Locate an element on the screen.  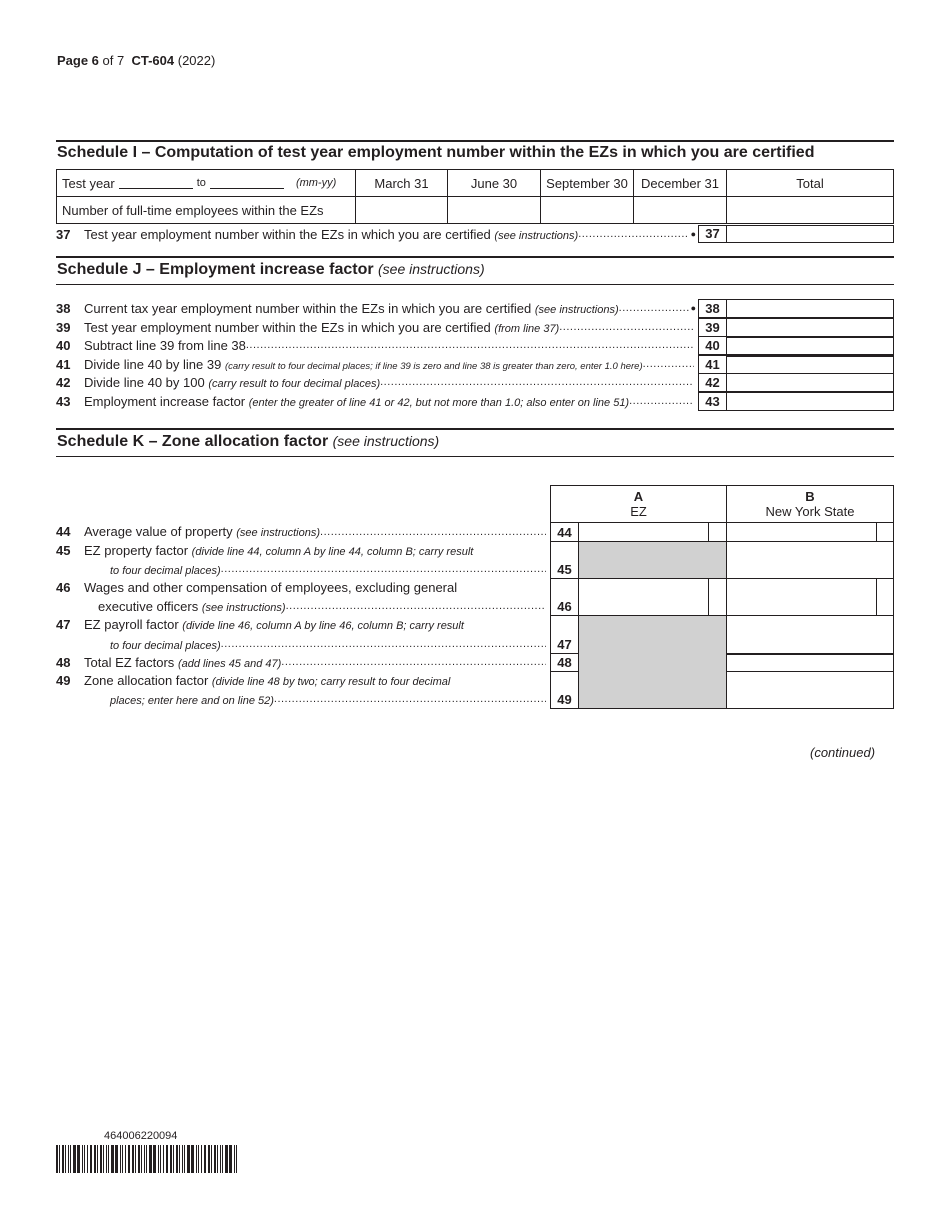
line-text-continued: to four decimal places) is located at coordinates (165, 569).